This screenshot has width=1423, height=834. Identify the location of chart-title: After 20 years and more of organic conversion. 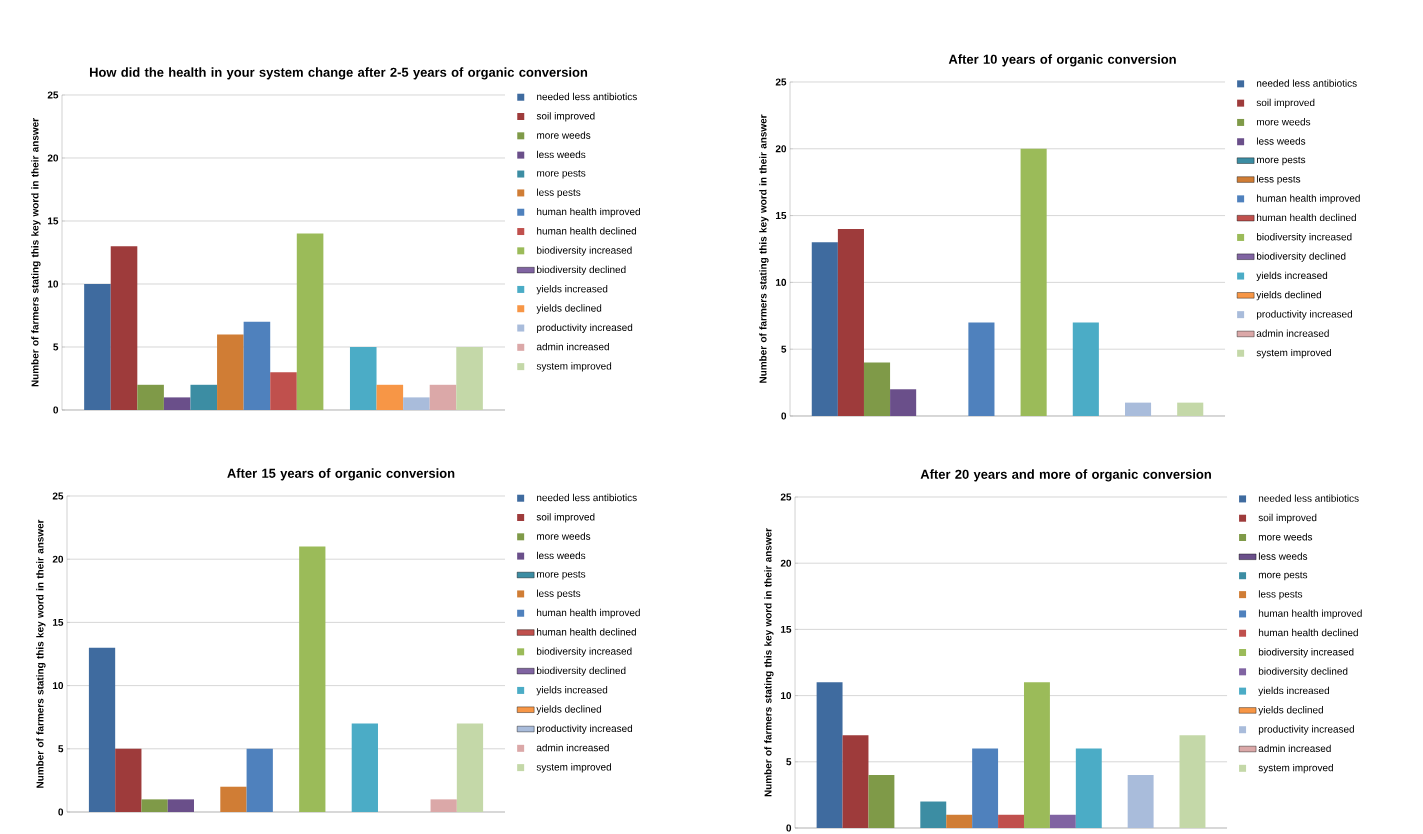
(1065, 475).